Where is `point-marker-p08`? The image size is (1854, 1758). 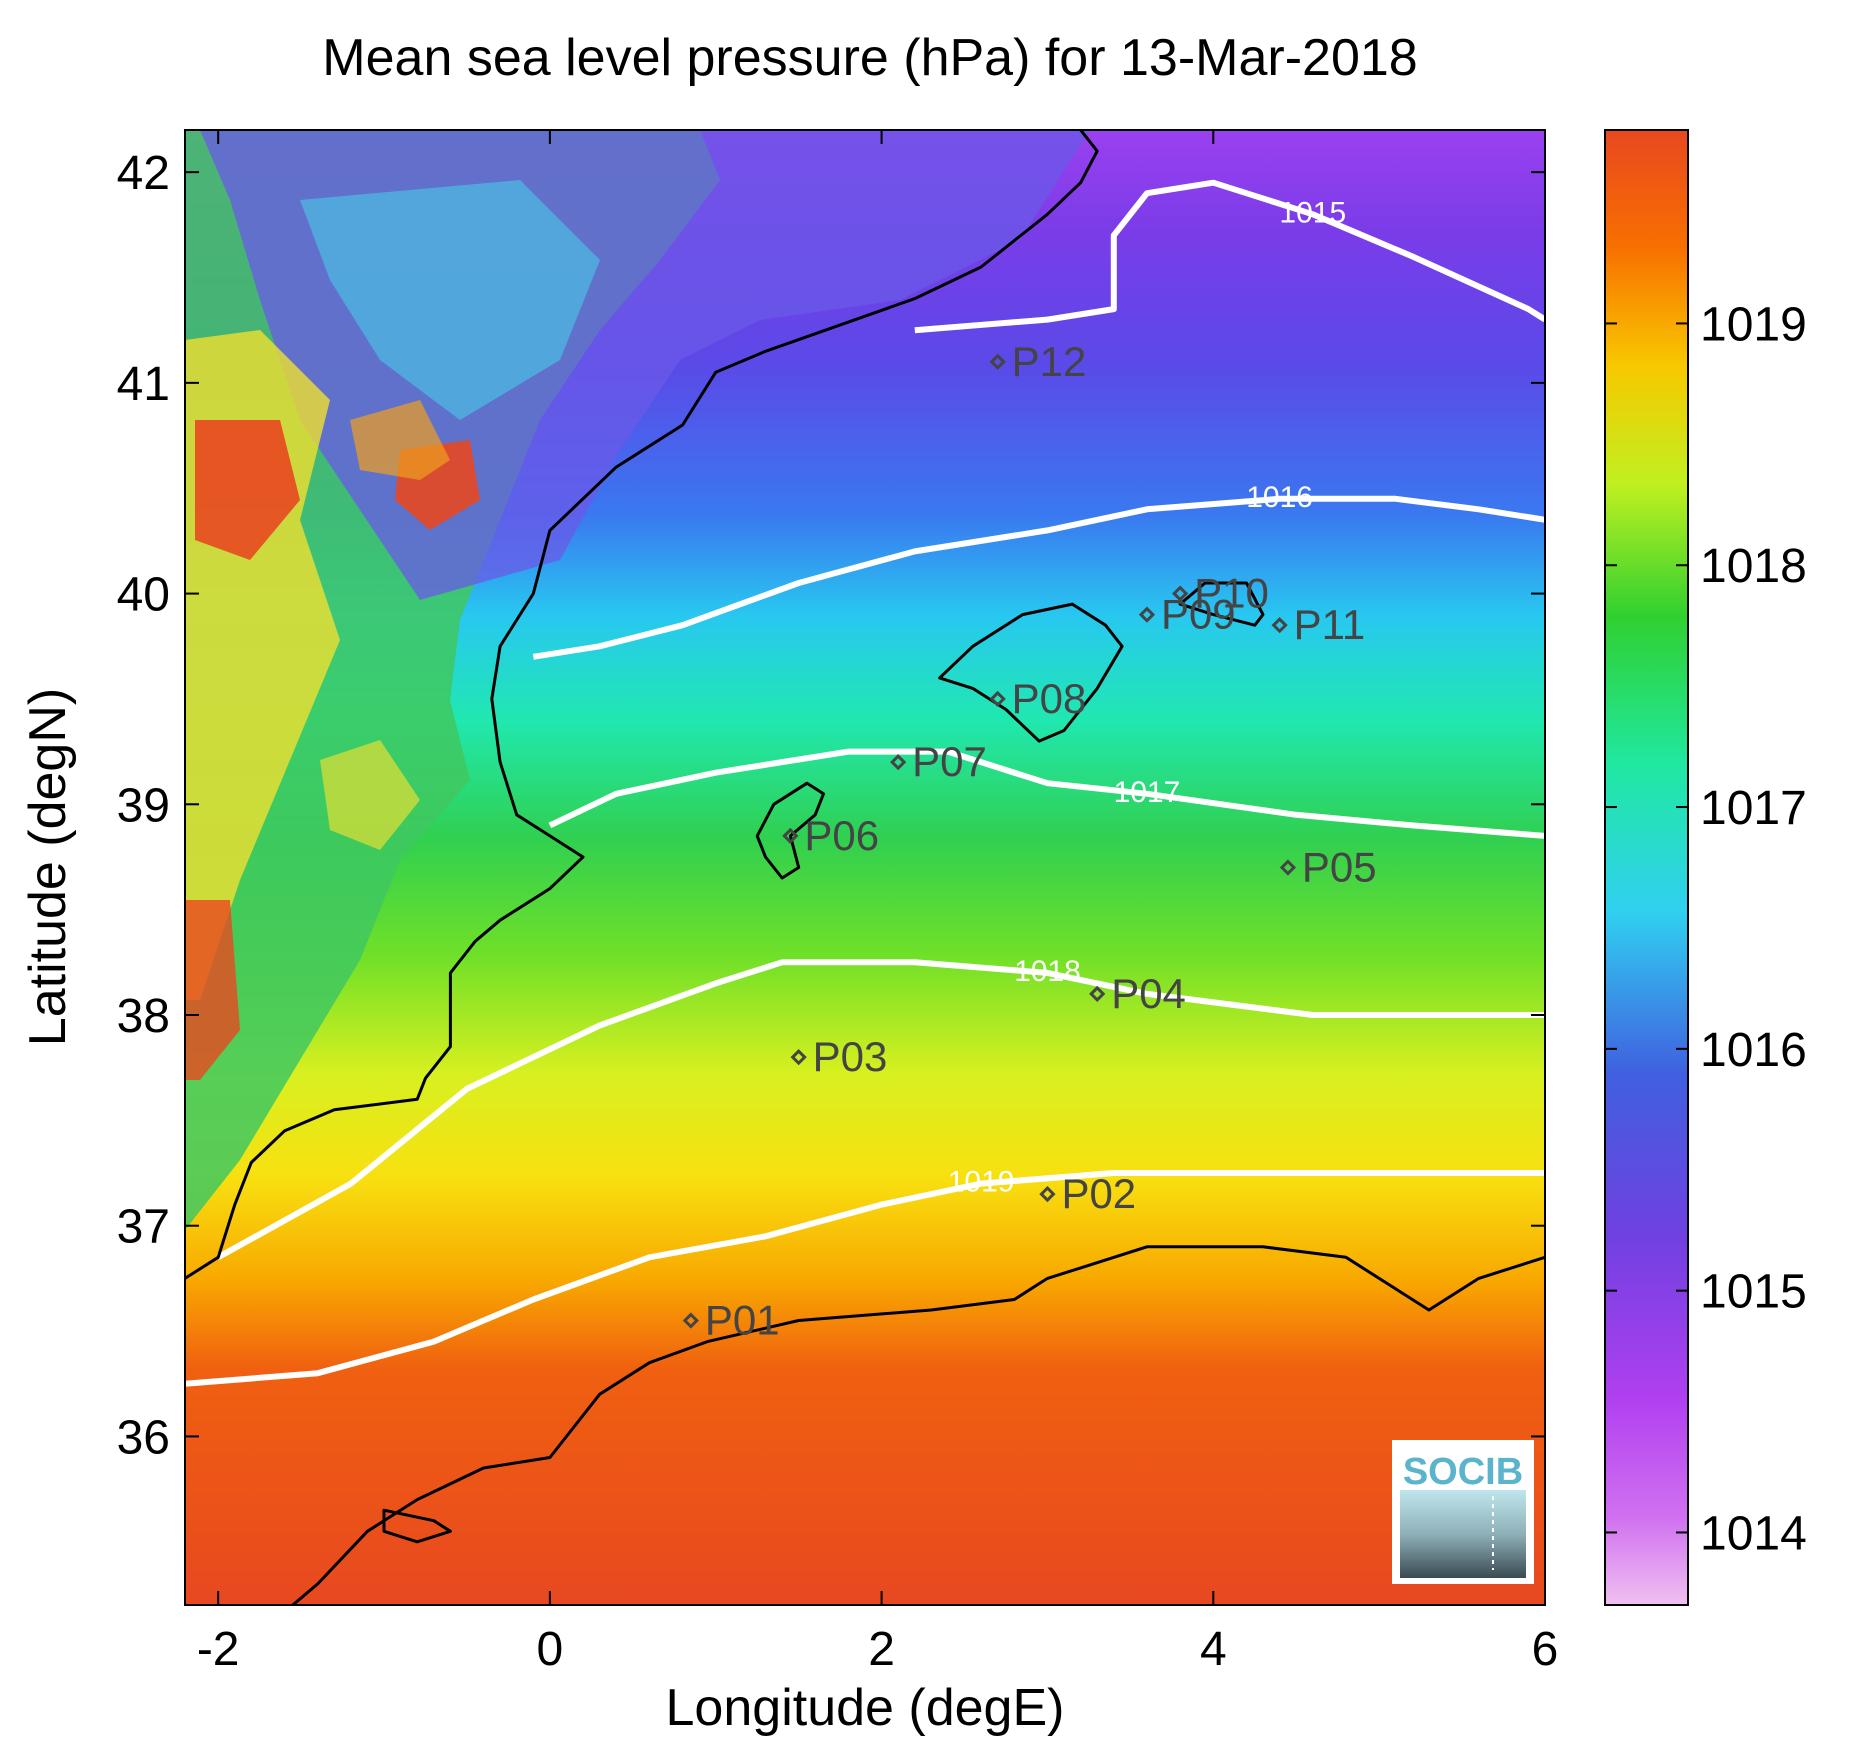
point-marker-p08 is located at coordinates (997, 699).